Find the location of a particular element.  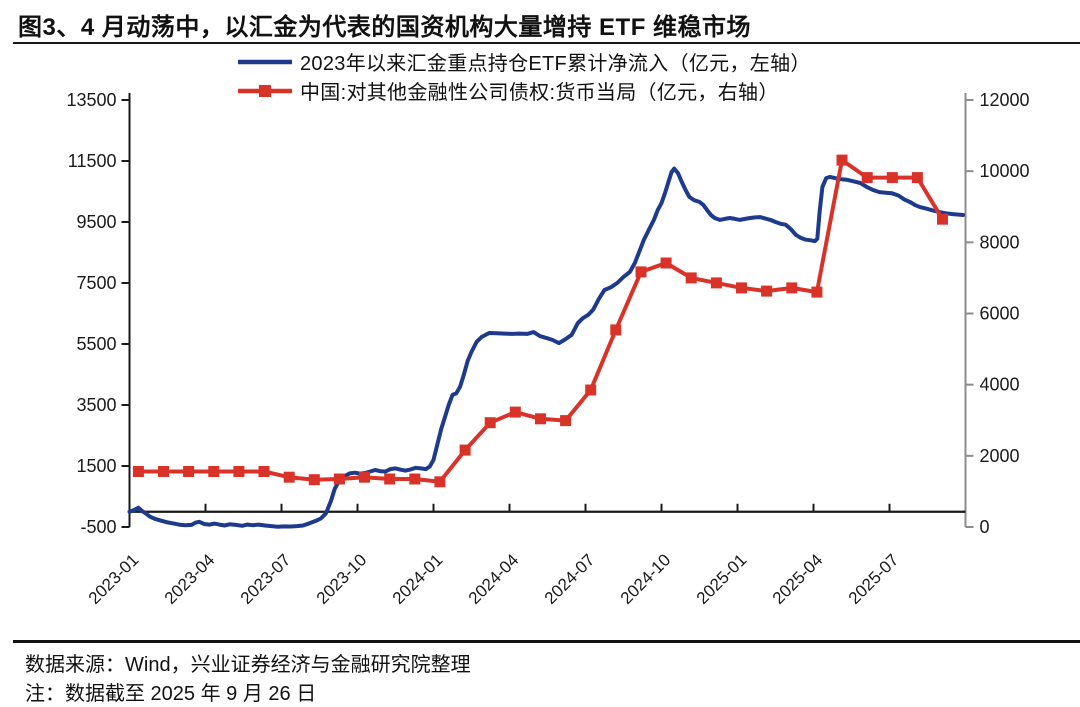

page-title: 图3、4 月动荡中，以汇金为代表的国资机构大量增持 ETF 维稳市场 is located at coordinates (385, 27).